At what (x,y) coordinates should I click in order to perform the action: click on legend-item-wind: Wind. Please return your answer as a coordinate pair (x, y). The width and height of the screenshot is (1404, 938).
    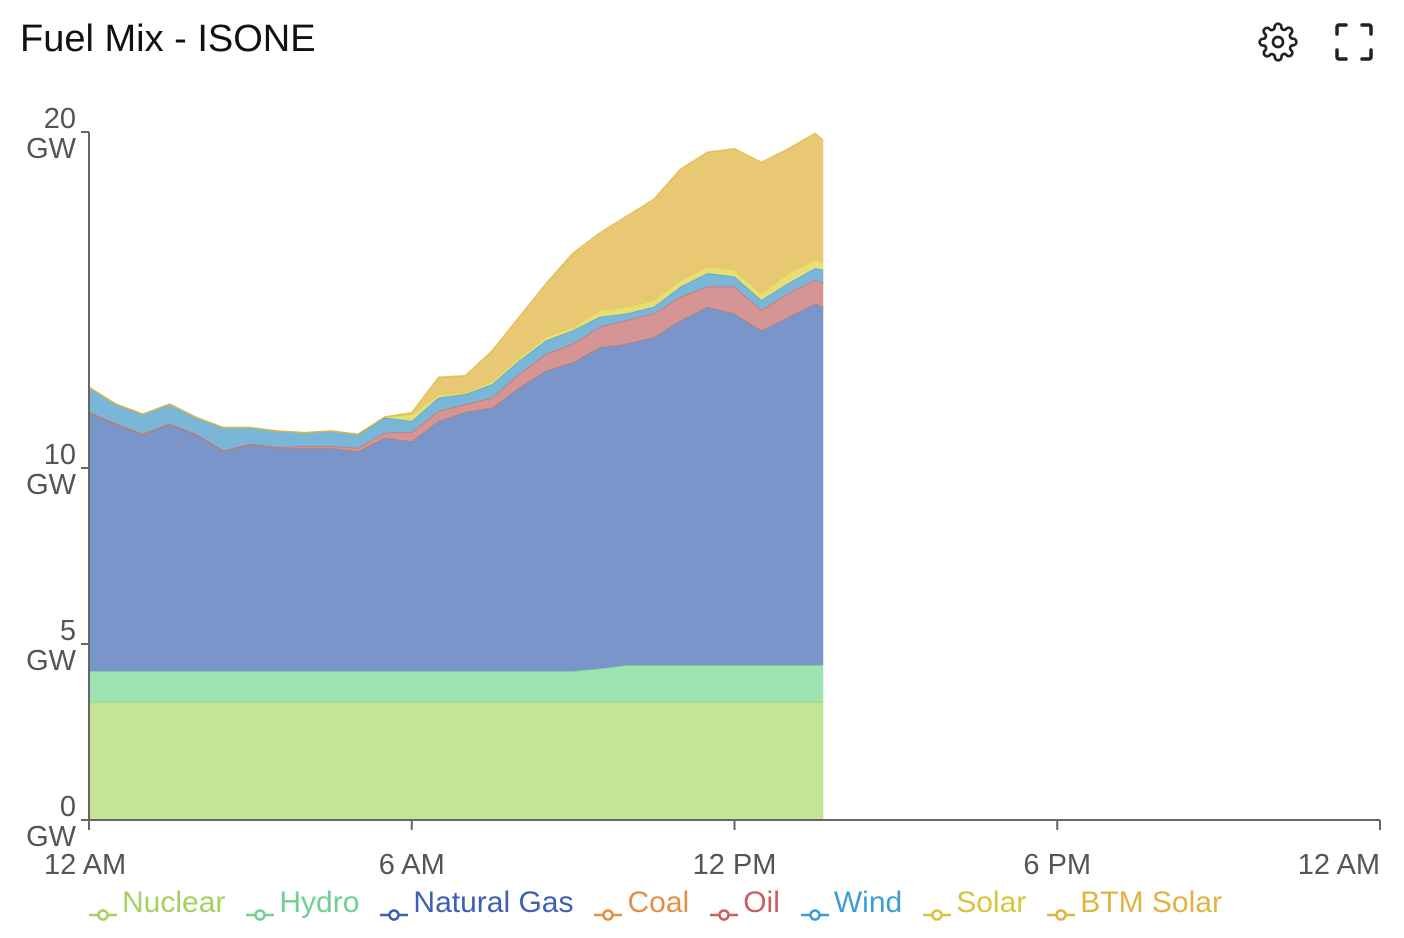
    Looking at the image, I should click on (851, 903).